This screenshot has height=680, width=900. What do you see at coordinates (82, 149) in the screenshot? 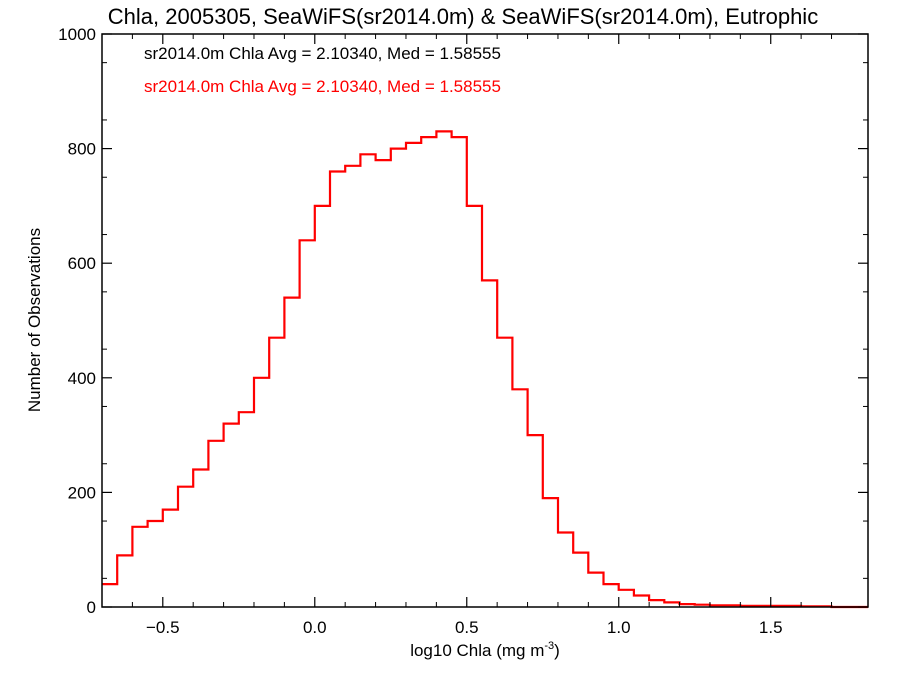
I see `y-tick-label: 800` at bounding box center [82, 149].